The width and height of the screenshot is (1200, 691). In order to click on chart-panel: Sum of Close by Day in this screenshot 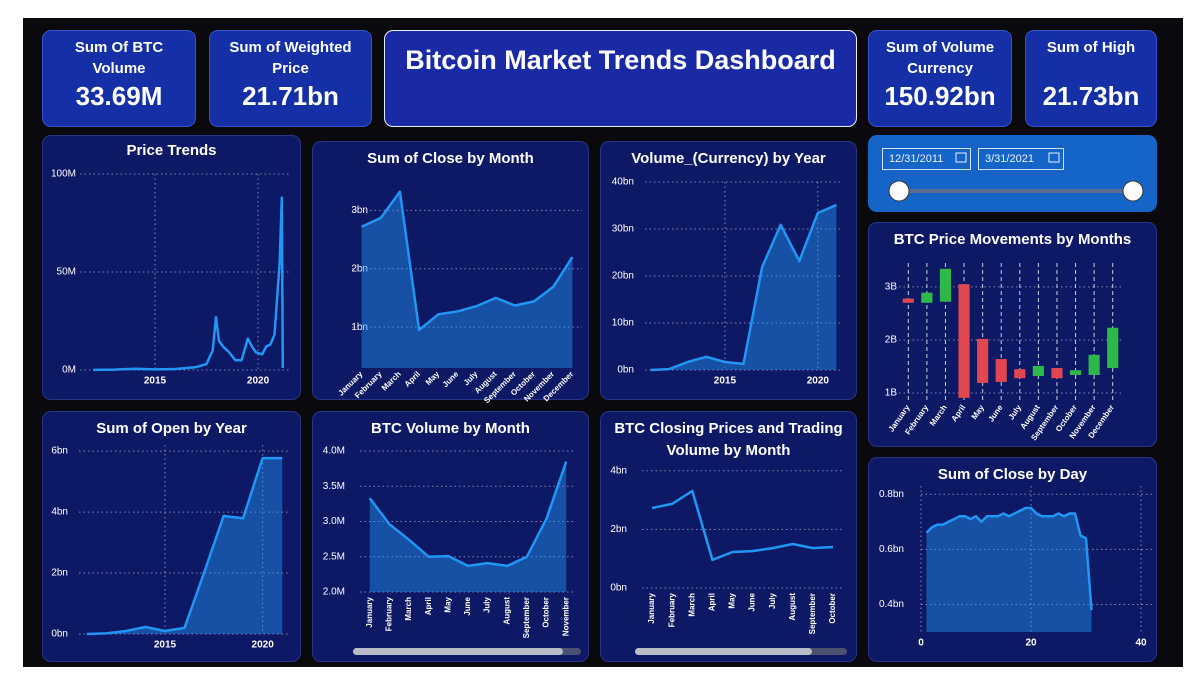, I will do `click(1012, 559)`.